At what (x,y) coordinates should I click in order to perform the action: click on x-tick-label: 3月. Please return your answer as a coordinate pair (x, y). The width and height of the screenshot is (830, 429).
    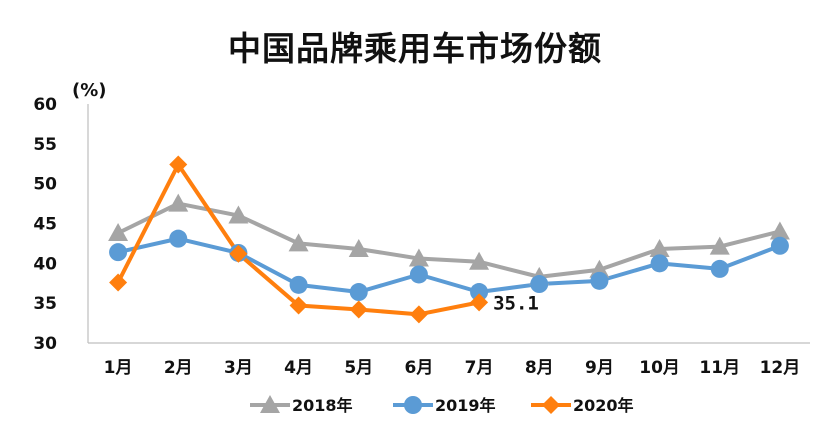
    Looking at the image, I should click on (238, 368).